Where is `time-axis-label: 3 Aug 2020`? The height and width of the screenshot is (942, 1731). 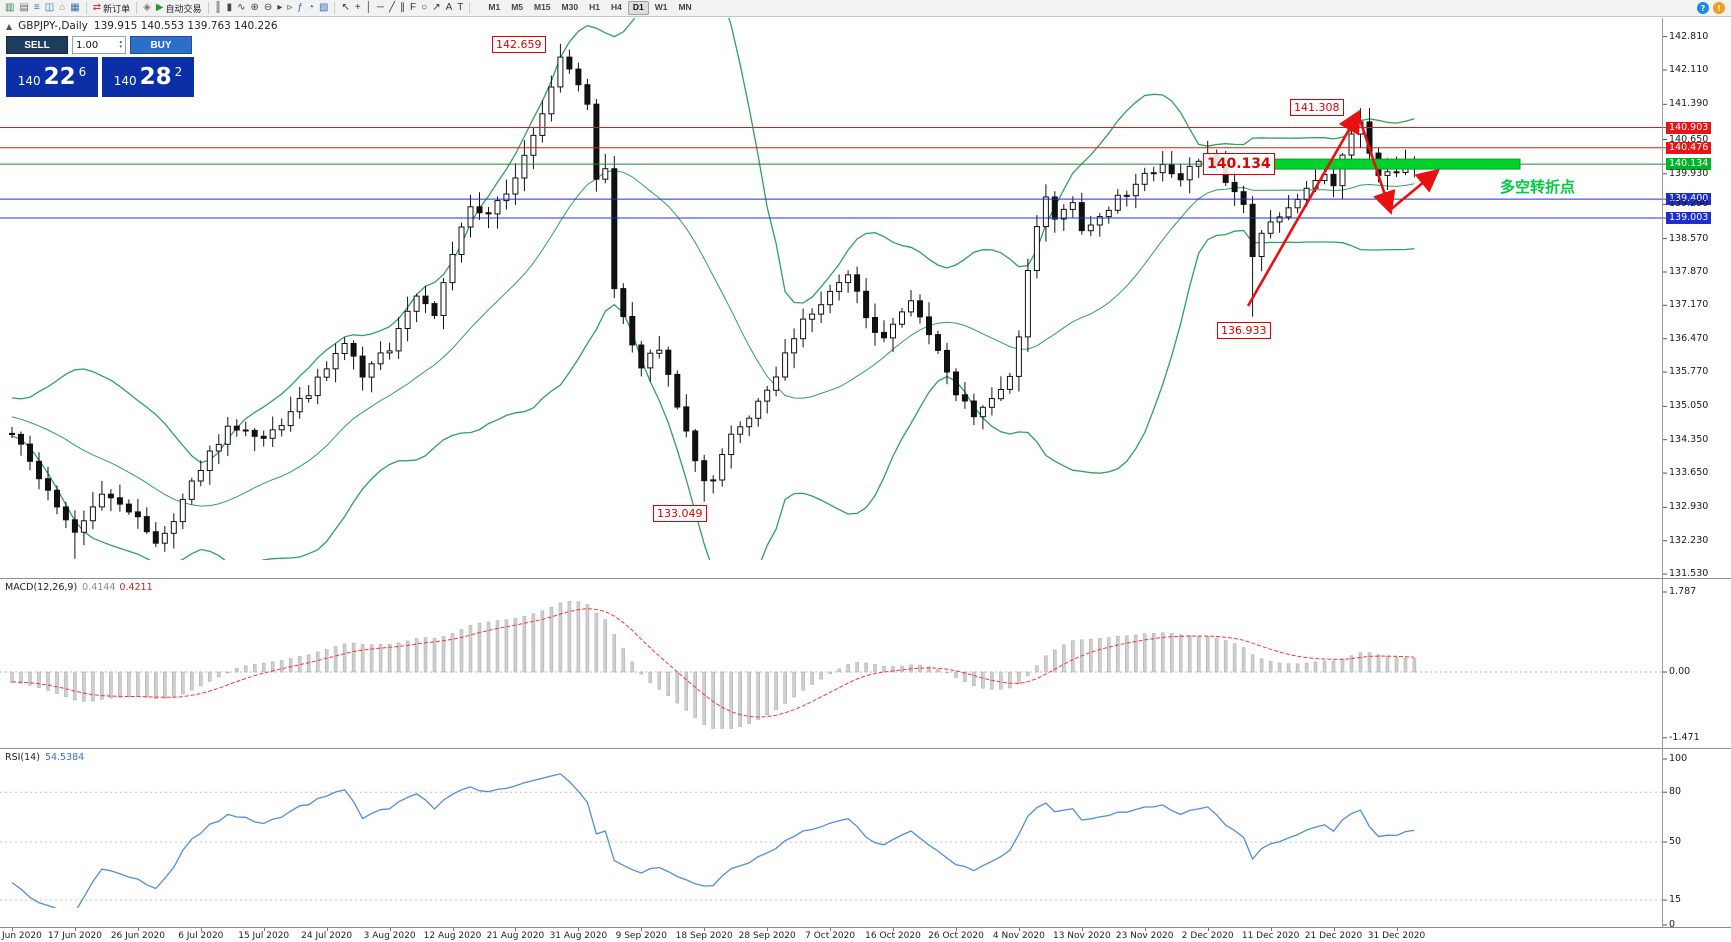 time-axis-label: 3 Aug 2020 is located at coordinates (389, 936).